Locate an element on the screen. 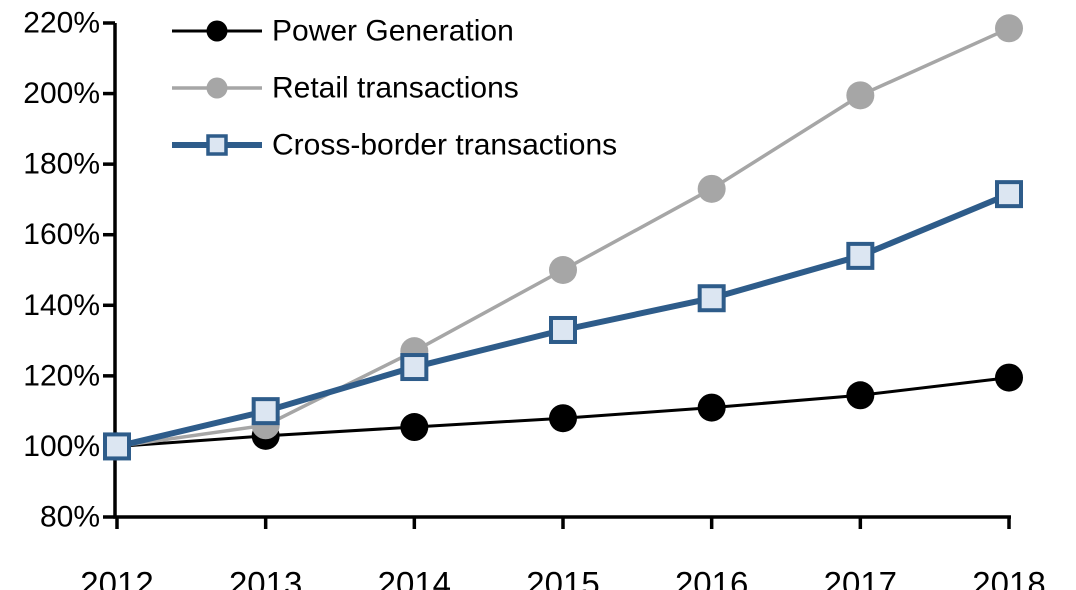 This screenshot has height=590, width=1076. series-power-generation is located at coordinates (563, 412).